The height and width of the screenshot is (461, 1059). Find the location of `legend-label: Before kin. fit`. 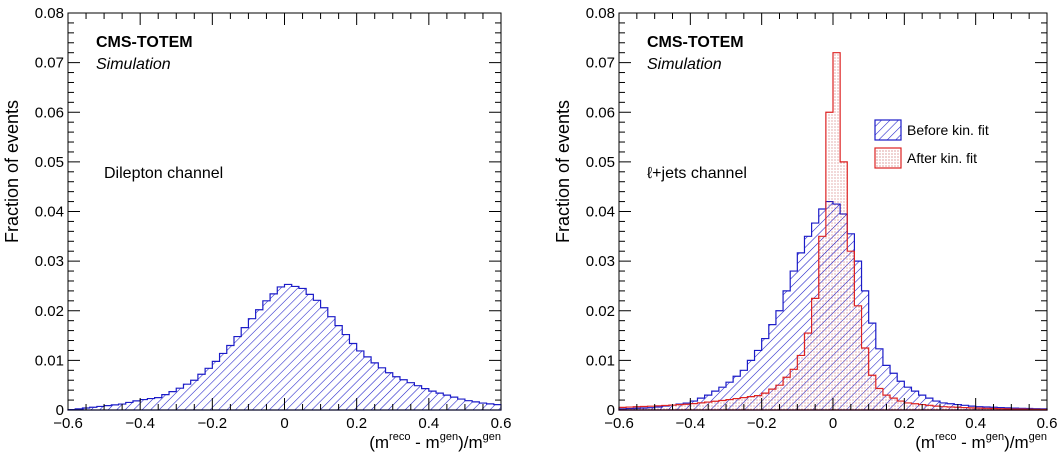

legend-label: Before kin. fit is located at coordinates (948, 130).